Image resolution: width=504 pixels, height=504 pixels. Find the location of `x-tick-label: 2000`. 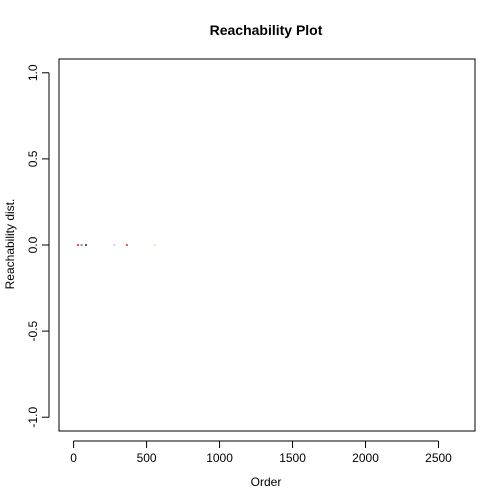

x-tick-label: 2000 is located at coordinates (365, 458).